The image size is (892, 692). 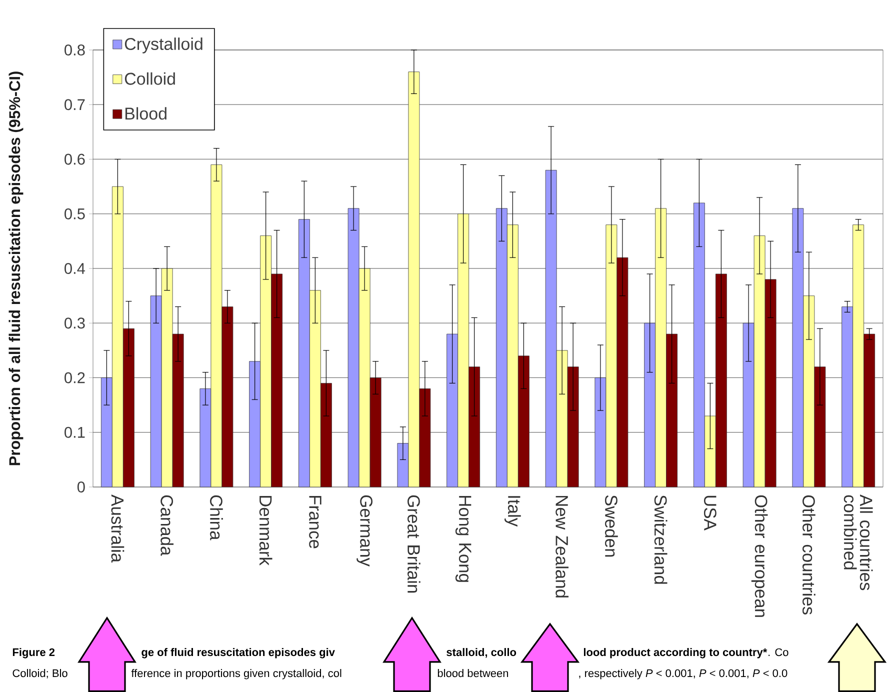 I want to click on y-tick-label: 0.1, so click(x=74, y=432).